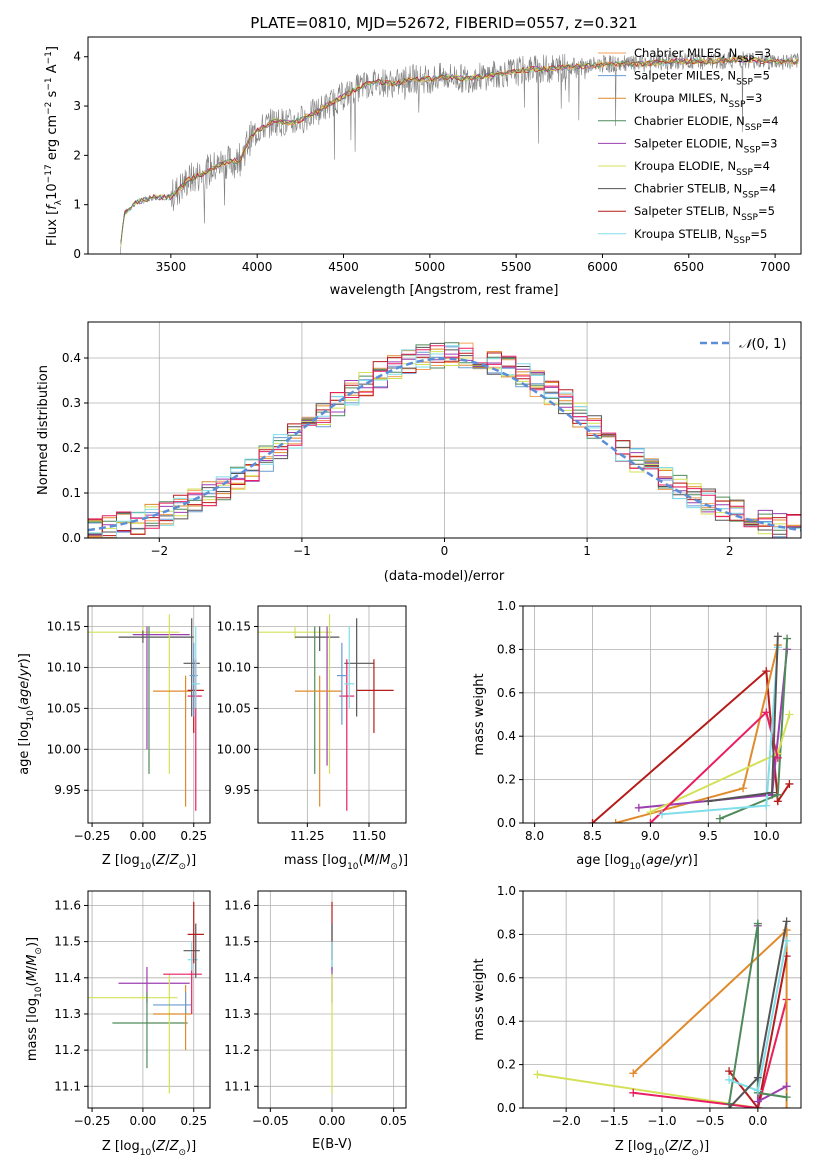 The image size is (819, 1170). Describe the element at coordinates (77, 205) in the screenshot. I see `y-tick-label: 1` at that location.